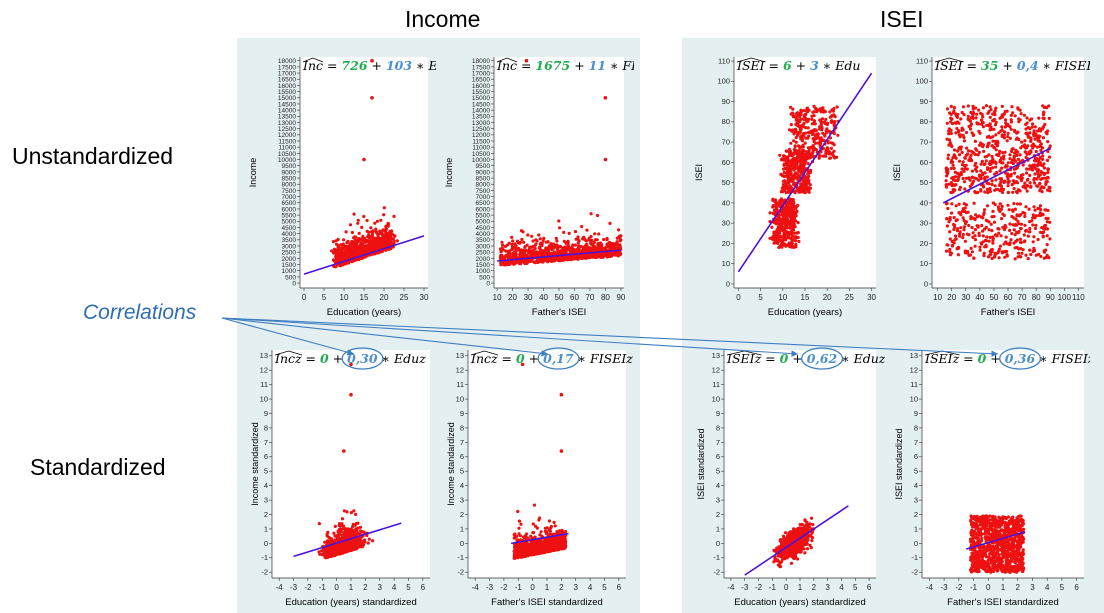  What do you see at coordinates (497, 297) in the screenshot?
I see `x-tick-label: 10` at bounding box center [497, 297].